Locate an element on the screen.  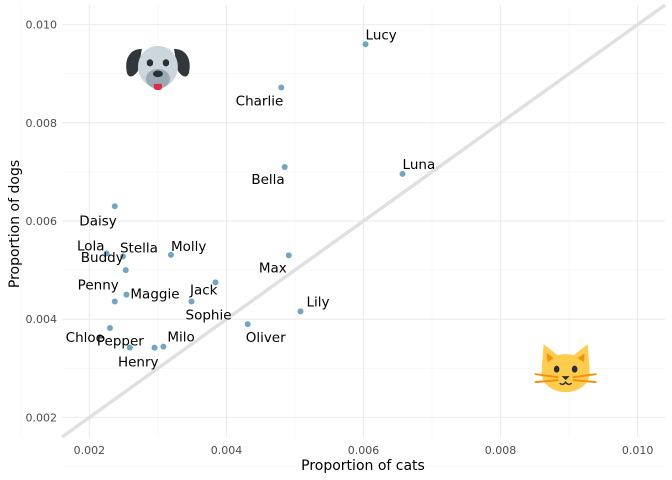
y-axis-title: Proportion of dogs is located at coordinates (15, 224).